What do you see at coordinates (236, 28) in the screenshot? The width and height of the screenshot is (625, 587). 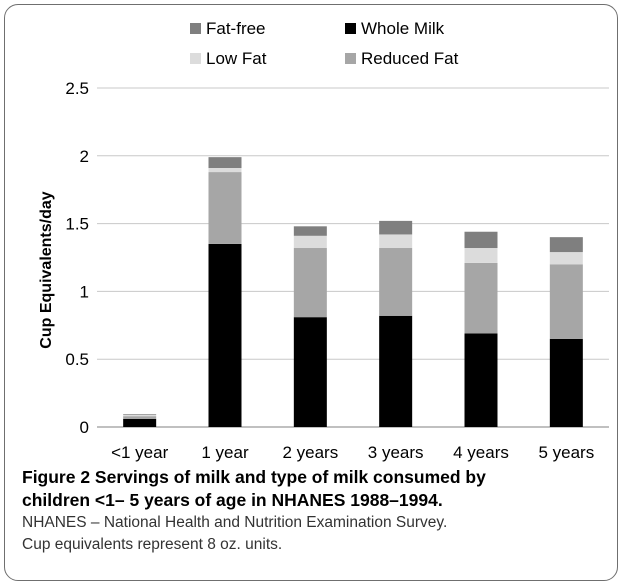 I see `legend-label: Fat-free` at bounding box center [236, 28].